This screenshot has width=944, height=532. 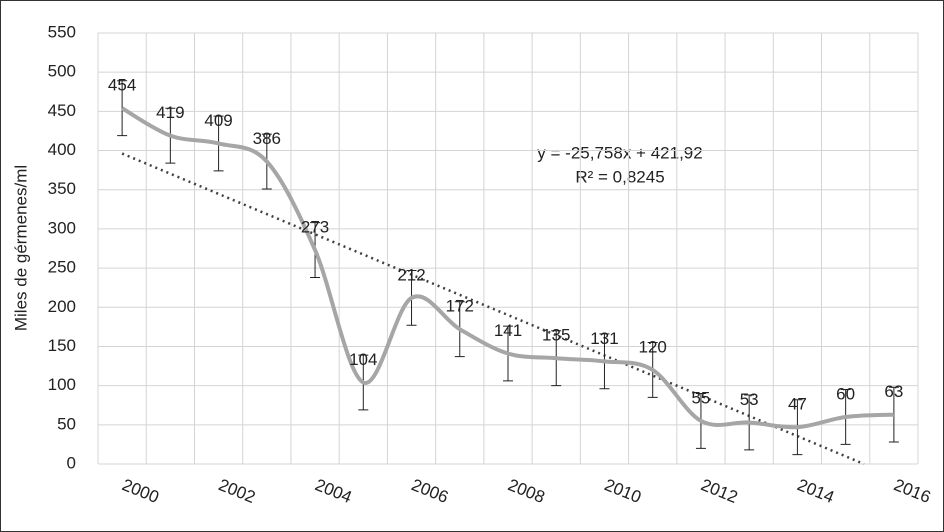 What do you see at coordinates (218, 120) in the screenshot?
I see `data-label: 409` at bounding box center [218, 120].